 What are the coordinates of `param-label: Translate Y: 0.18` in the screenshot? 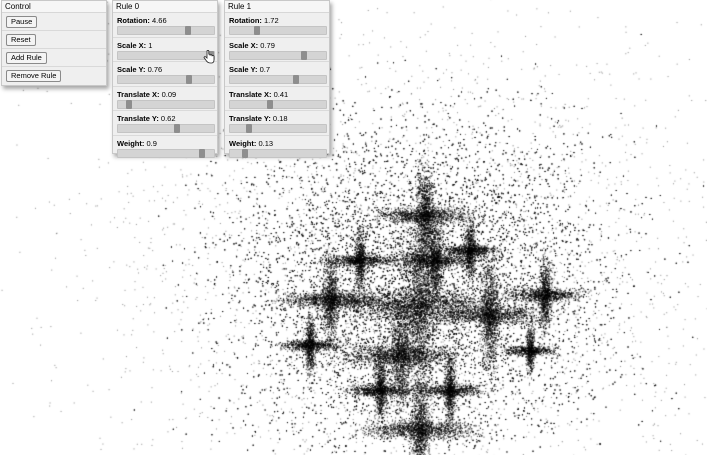 It's located at (258, 118).